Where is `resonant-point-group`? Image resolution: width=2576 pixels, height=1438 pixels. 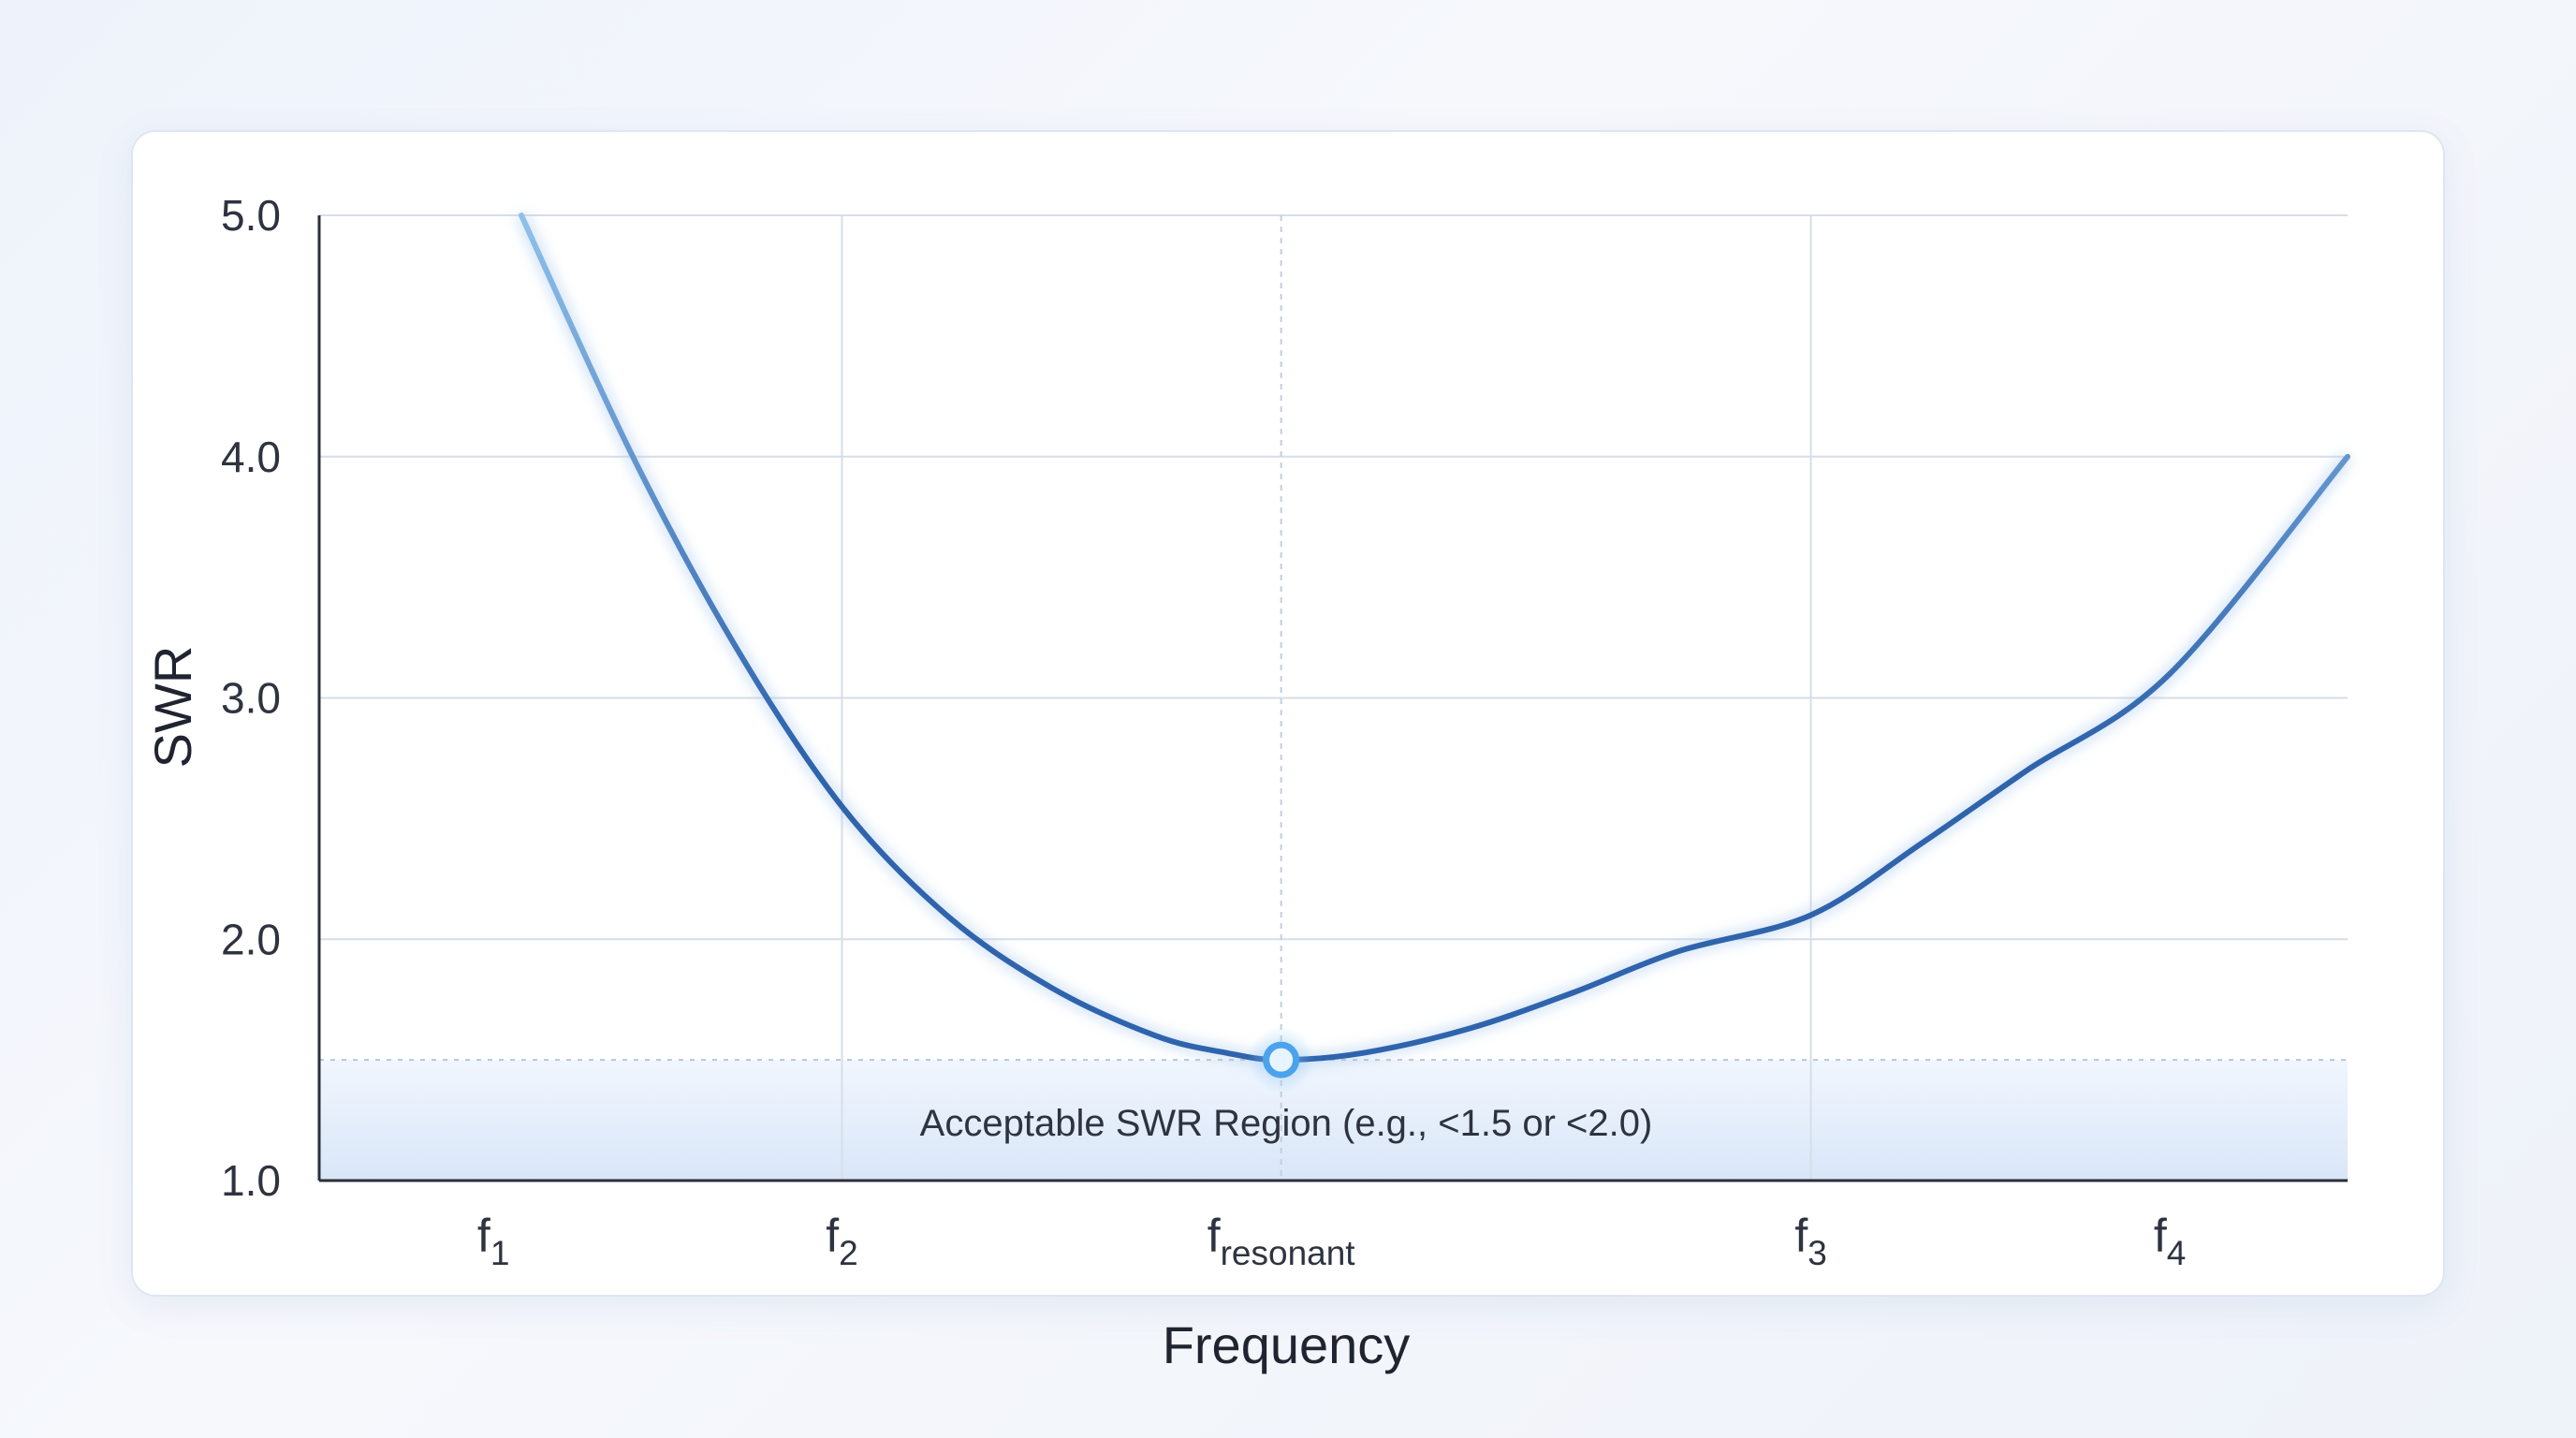
resonant-point-group is located at coordinates (1281, 1060).